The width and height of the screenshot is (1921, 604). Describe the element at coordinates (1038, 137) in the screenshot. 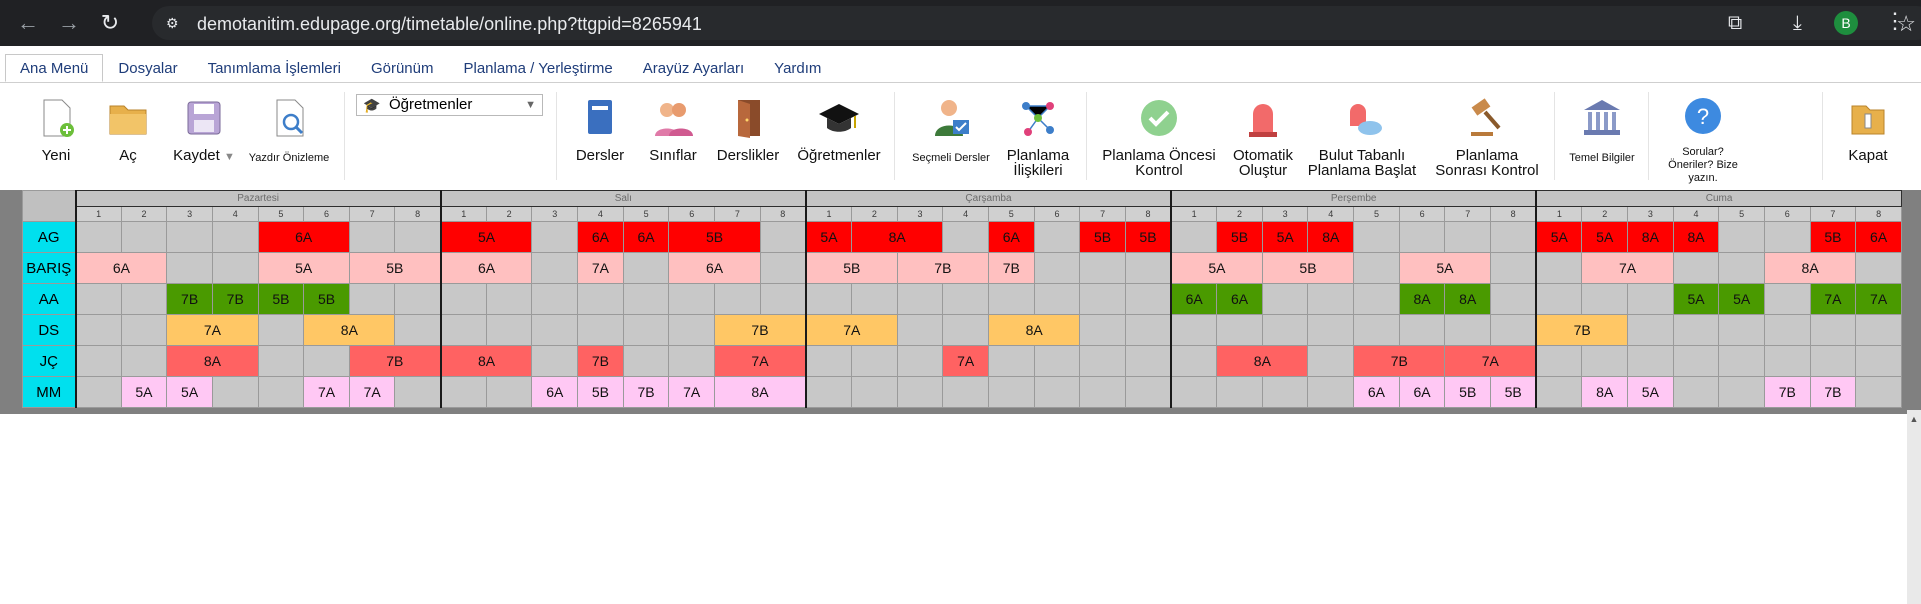

I see `planlama-iliskileri-button: Planlama İlişkileri` at that location.